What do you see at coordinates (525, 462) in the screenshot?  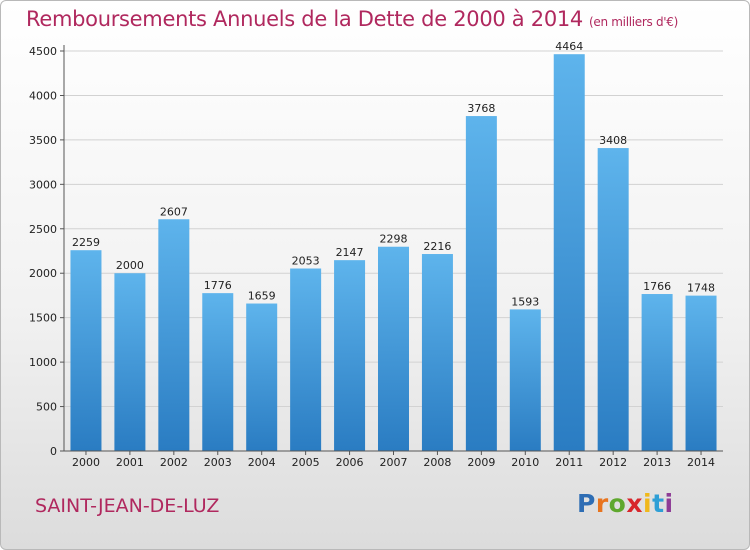 I see `x-tick-label-2010: 2010` at bounding box center [525, 462].